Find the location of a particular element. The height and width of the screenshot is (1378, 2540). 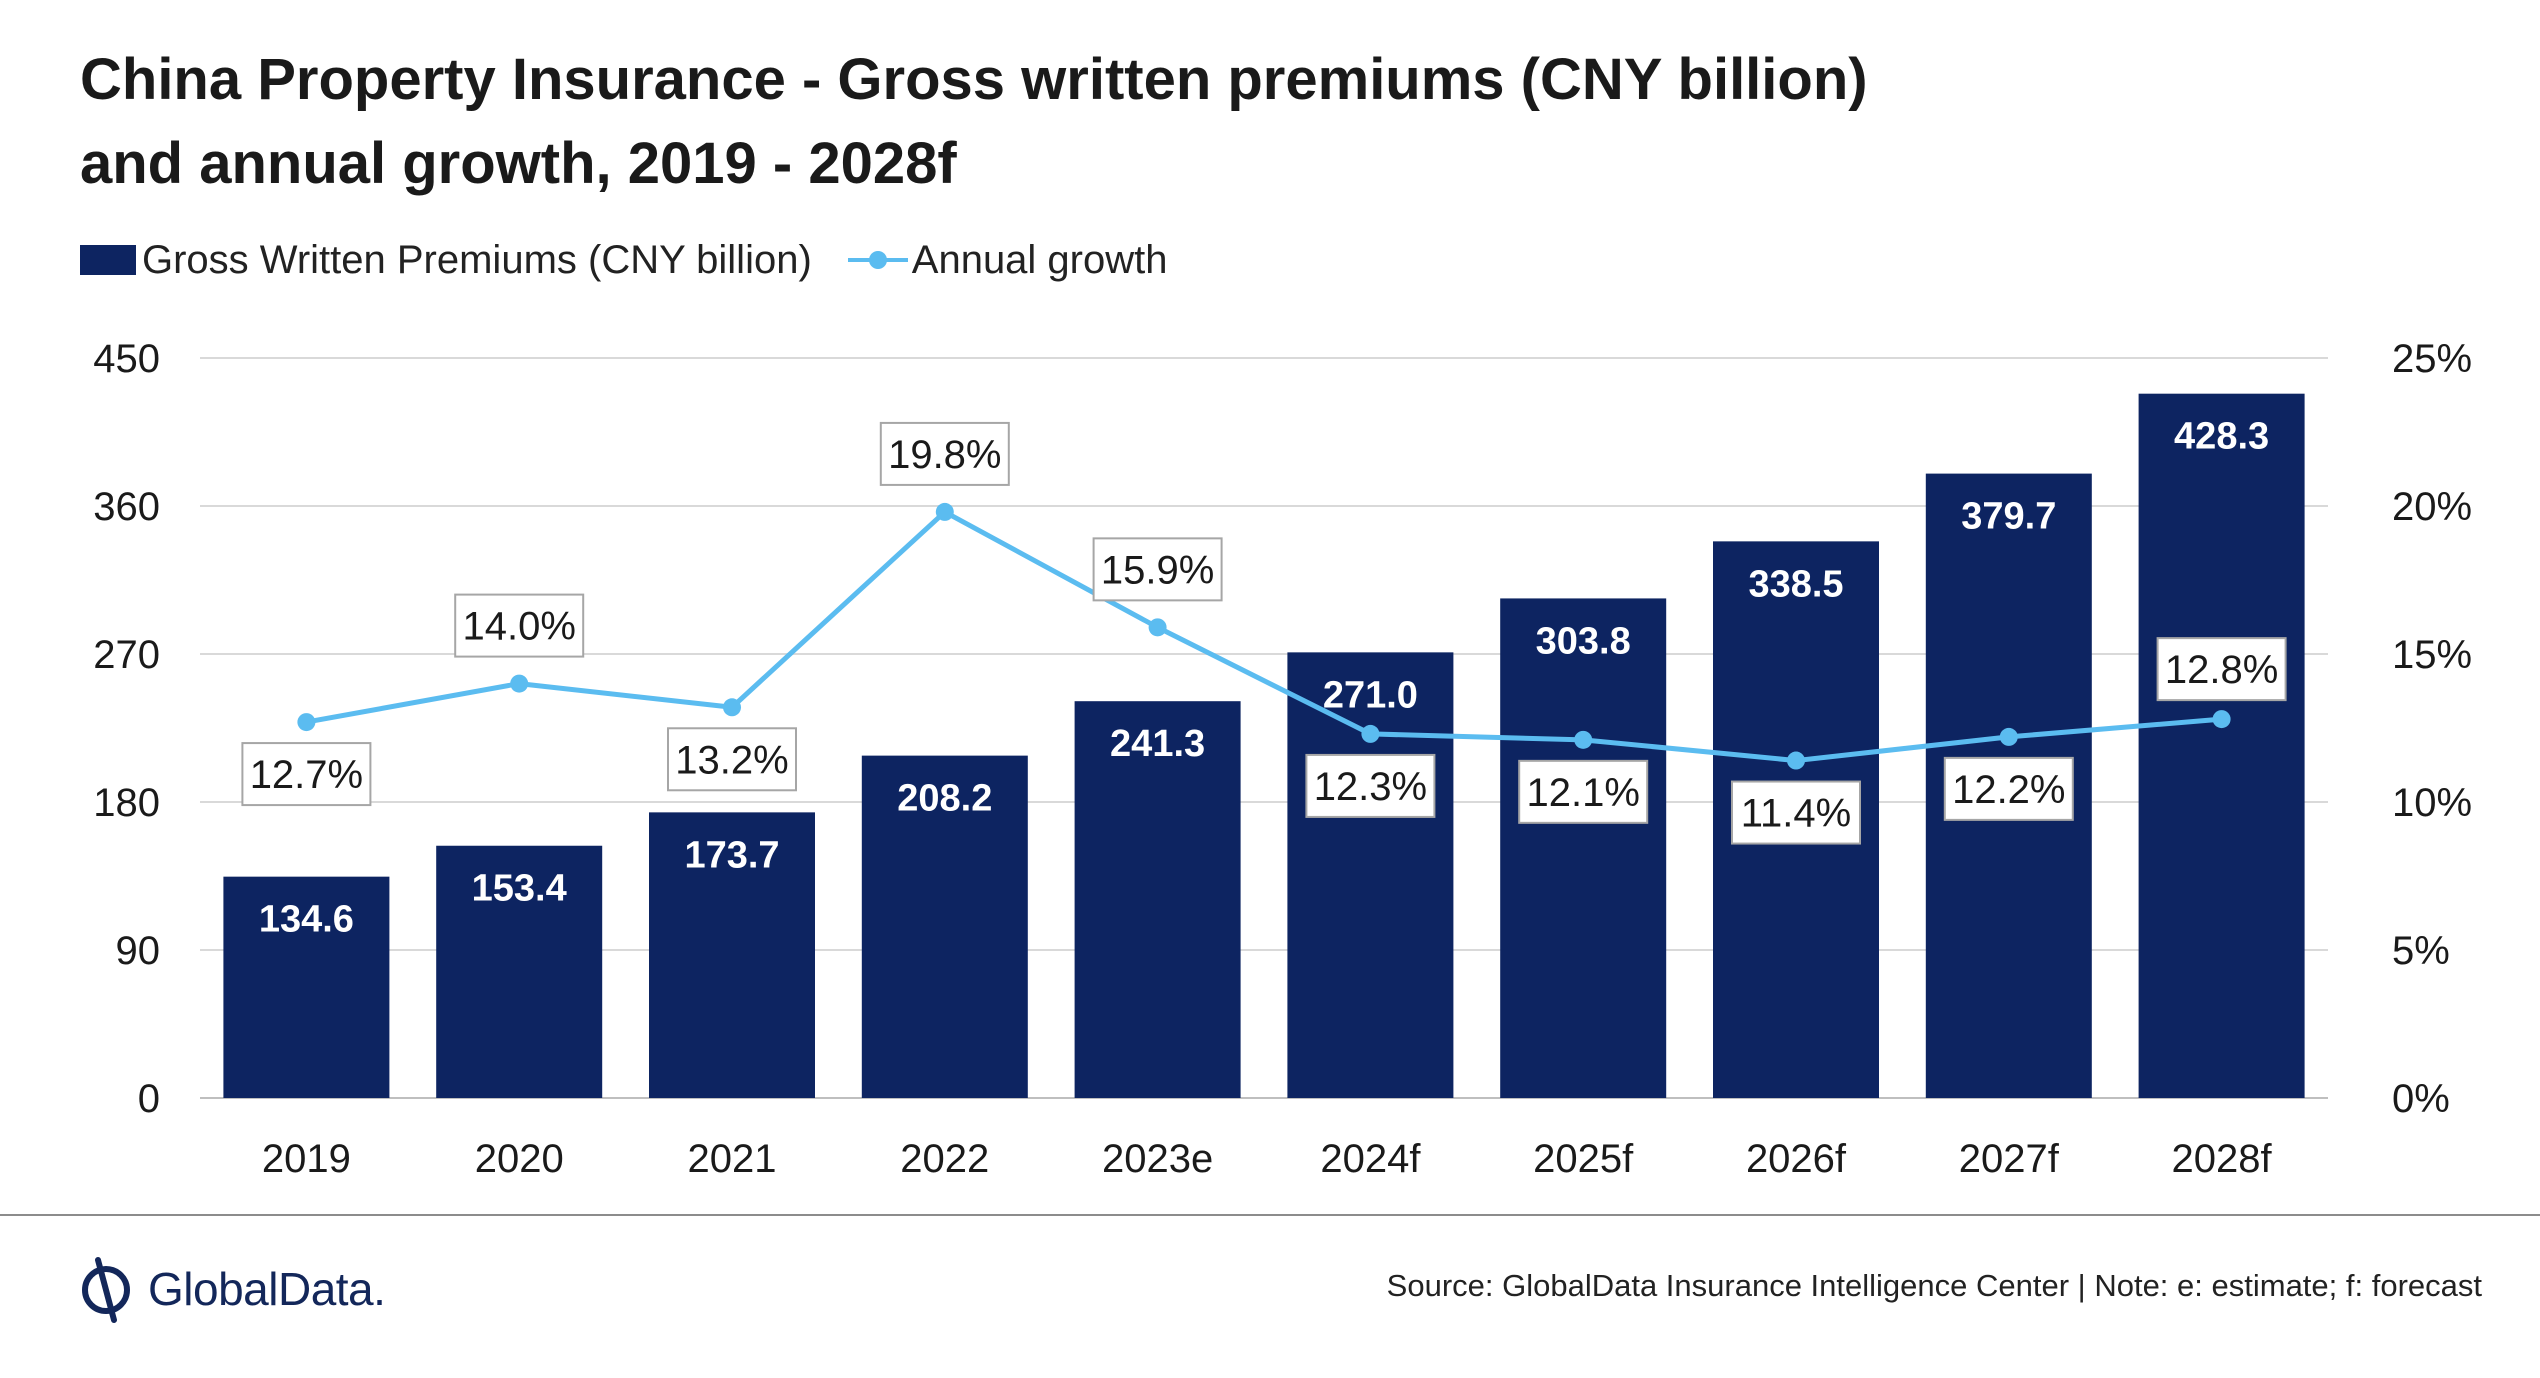

y-left-tick-label: 450 is located at coordinates (126, 359).